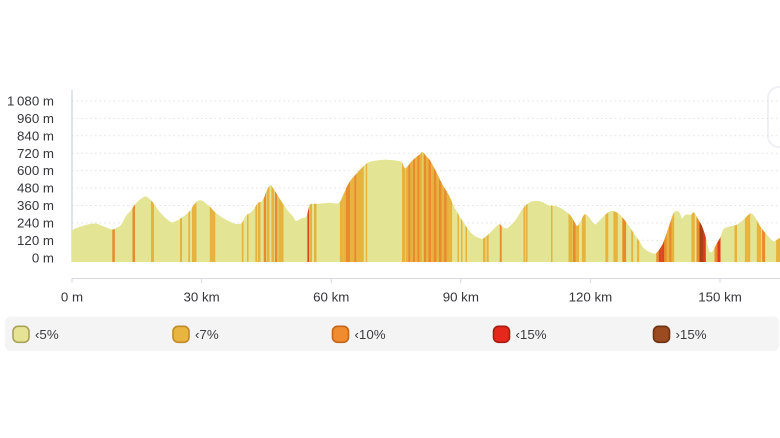  What do you see at coordinates (591, 297) in the screenshot?
I see `svg-text: 120 km` at bounding box center [591, 297].